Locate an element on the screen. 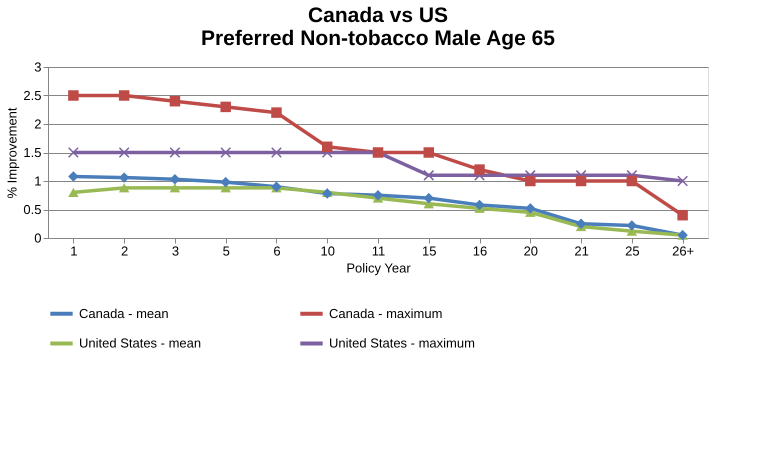  y-tick-label: 2.5 is located at coordinates (32, 95).